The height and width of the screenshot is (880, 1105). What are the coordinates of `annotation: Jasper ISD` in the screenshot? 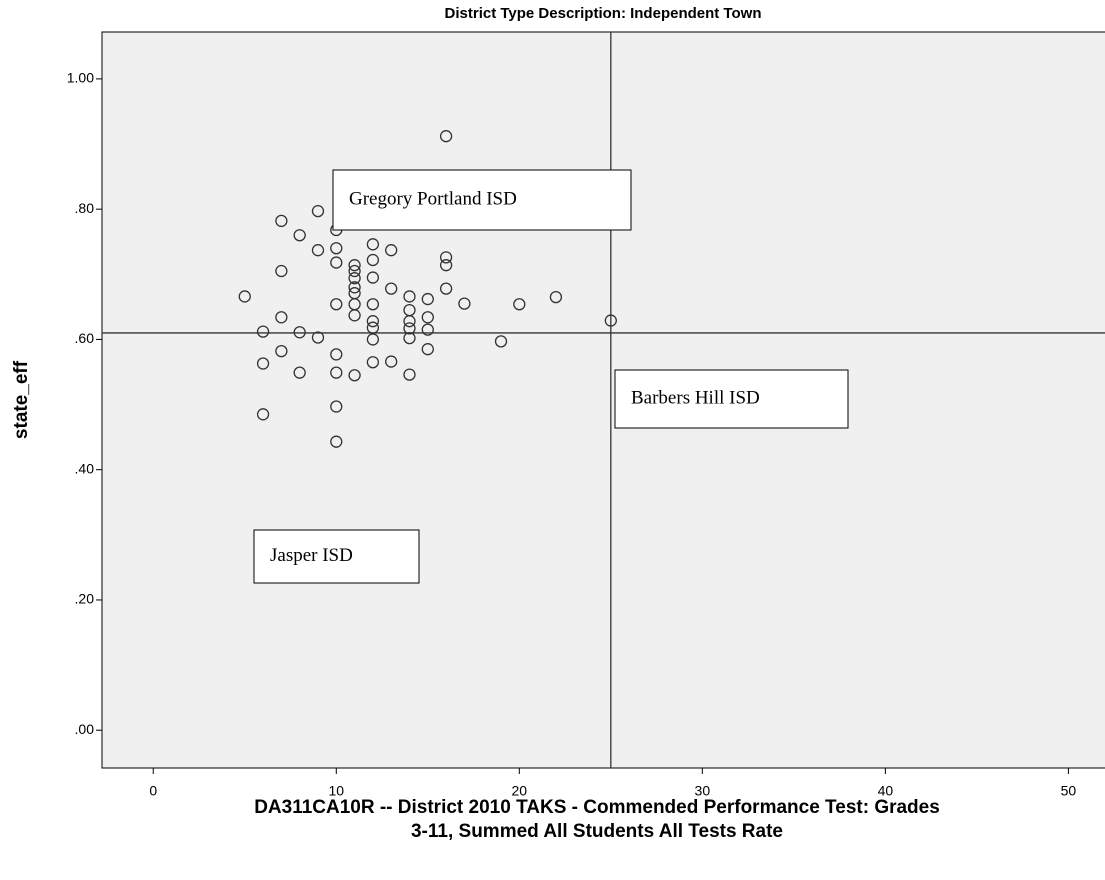 It's located at (311, 555).